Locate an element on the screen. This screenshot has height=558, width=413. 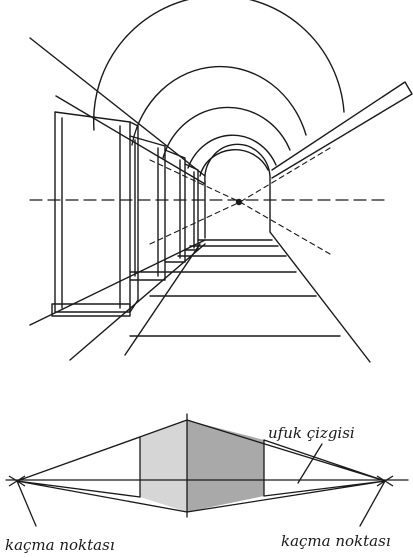
right-vanishing-point-mark is located at coordinates (385, 481).